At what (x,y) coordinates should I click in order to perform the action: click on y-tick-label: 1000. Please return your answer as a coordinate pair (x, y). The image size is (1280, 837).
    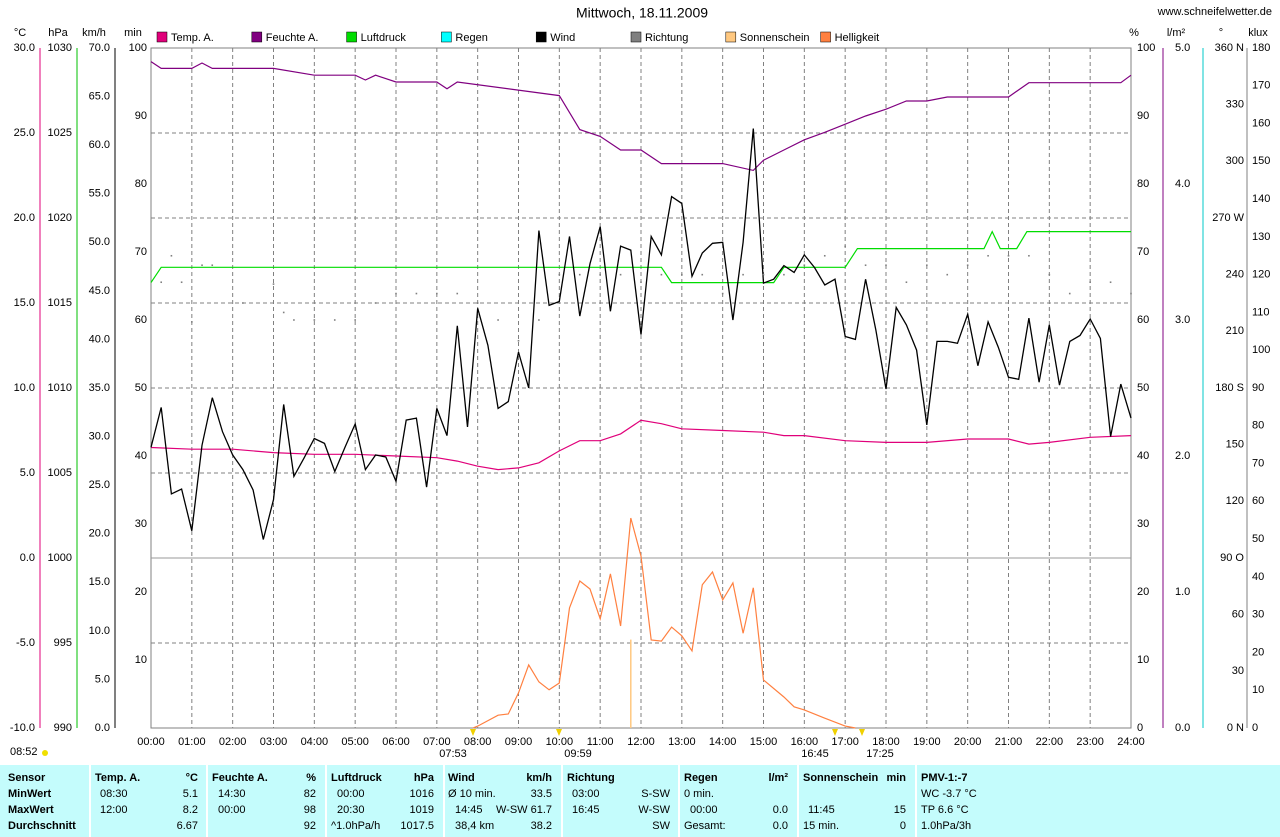
    Looking at the image, I should click on (60, 558).